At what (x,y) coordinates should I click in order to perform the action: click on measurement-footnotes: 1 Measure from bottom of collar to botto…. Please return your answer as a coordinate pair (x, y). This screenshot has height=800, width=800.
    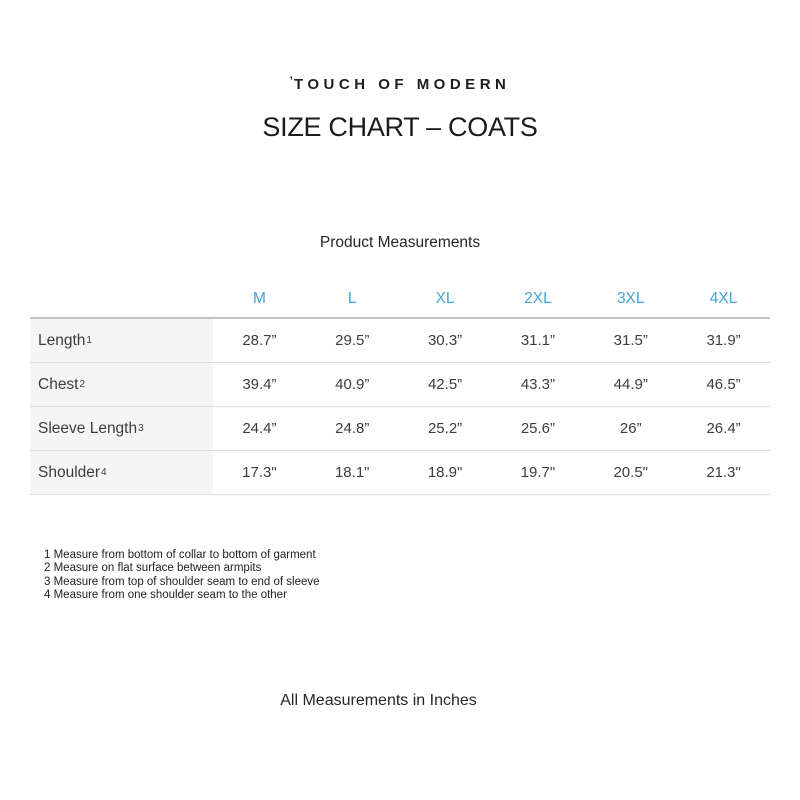
    Looking at the image, I should click on (182, 575).